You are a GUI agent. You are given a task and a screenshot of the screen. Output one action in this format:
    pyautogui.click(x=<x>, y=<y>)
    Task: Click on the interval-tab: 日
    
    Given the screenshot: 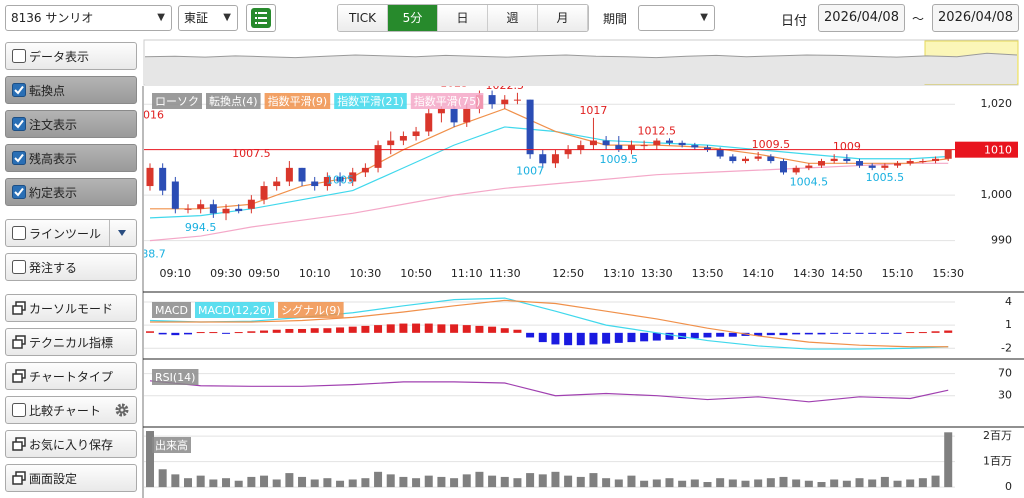 What is the action you would take?
    pyautogui.click(x=463, y=18)
    